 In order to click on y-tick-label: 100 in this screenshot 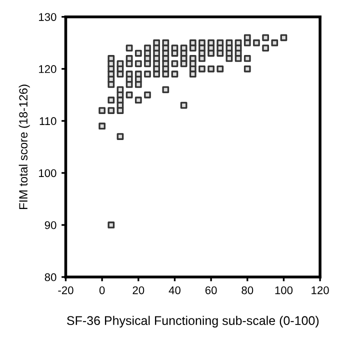, I will do `click(47, 173)`.